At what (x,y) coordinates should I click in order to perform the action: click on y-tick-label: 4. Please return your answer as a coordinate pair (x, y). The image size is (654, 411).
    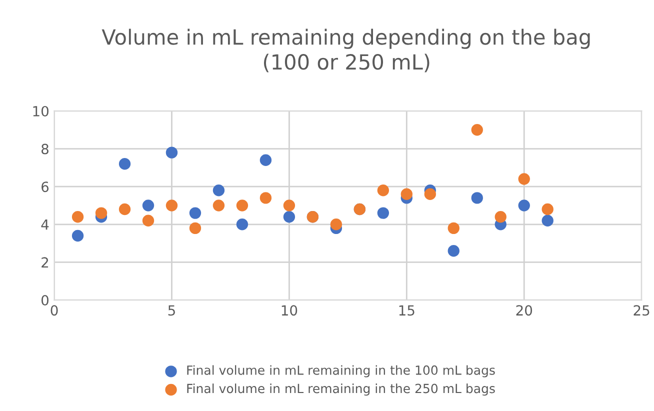
    Looking at the image, I should click on (45, 225).